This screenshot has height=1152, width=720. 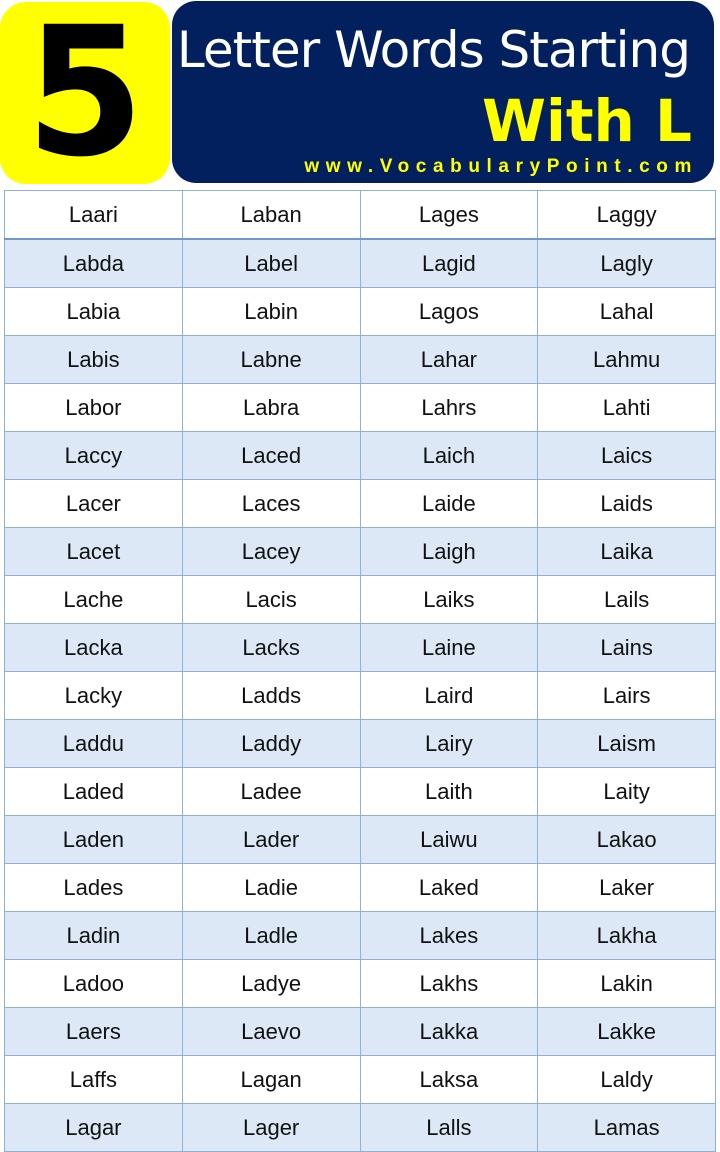 I want to click on word-cell: Laide, so click(x=449, y=503).